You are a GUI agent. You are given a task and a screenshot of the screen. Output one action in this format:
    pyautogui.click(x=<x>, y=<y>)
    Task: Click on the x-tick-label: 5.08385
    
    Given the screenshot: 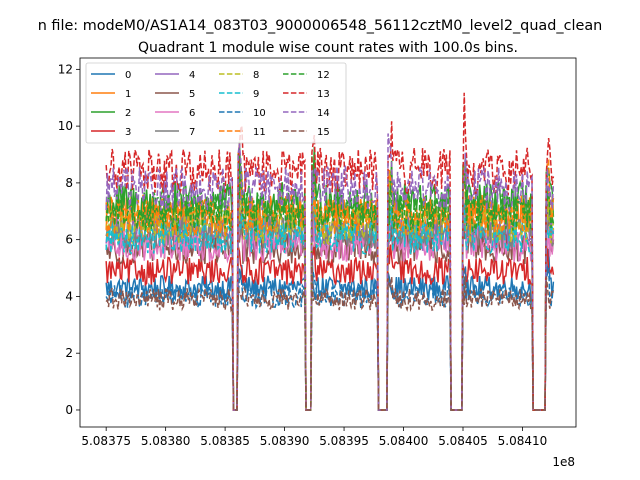 What is the action you would take?
    pyautogui.click(x=225, y=441)
    